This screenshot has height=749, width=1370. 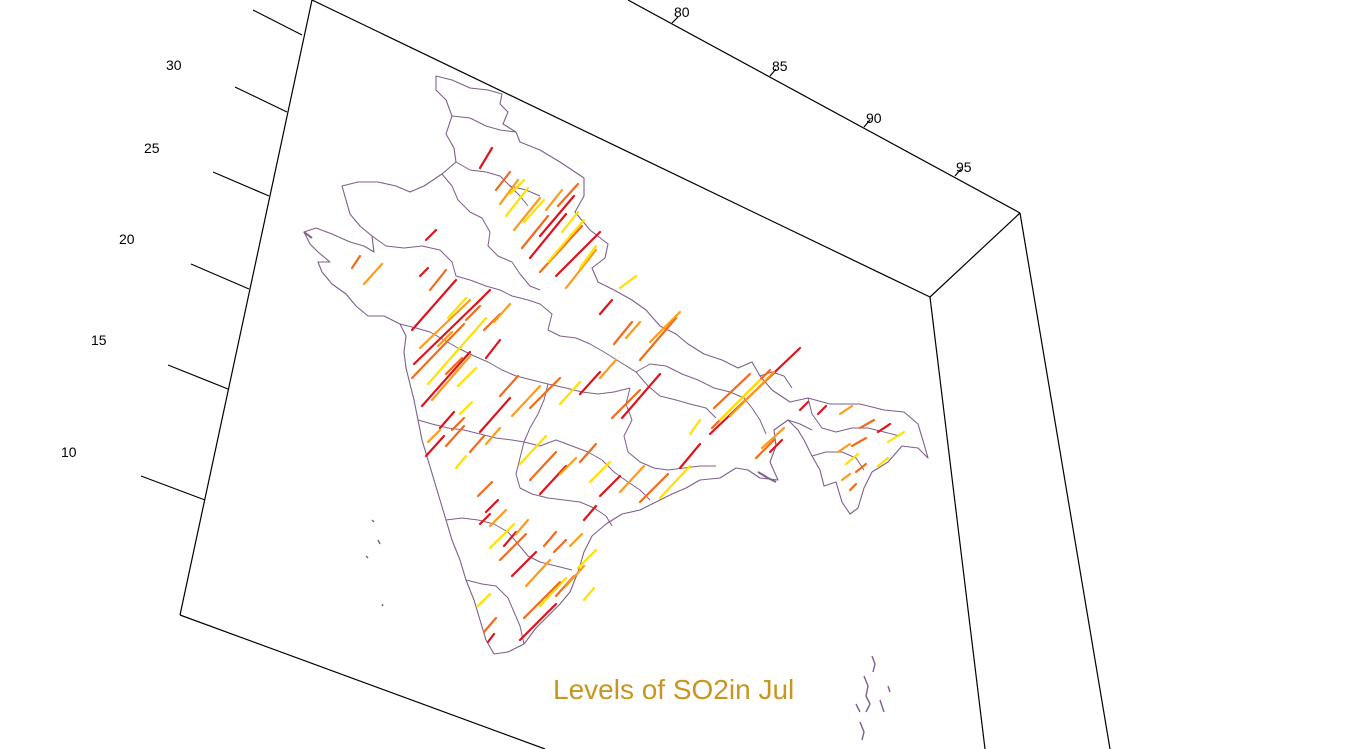 I want to click on lat-tick-mark, so click(x=241, y=184).